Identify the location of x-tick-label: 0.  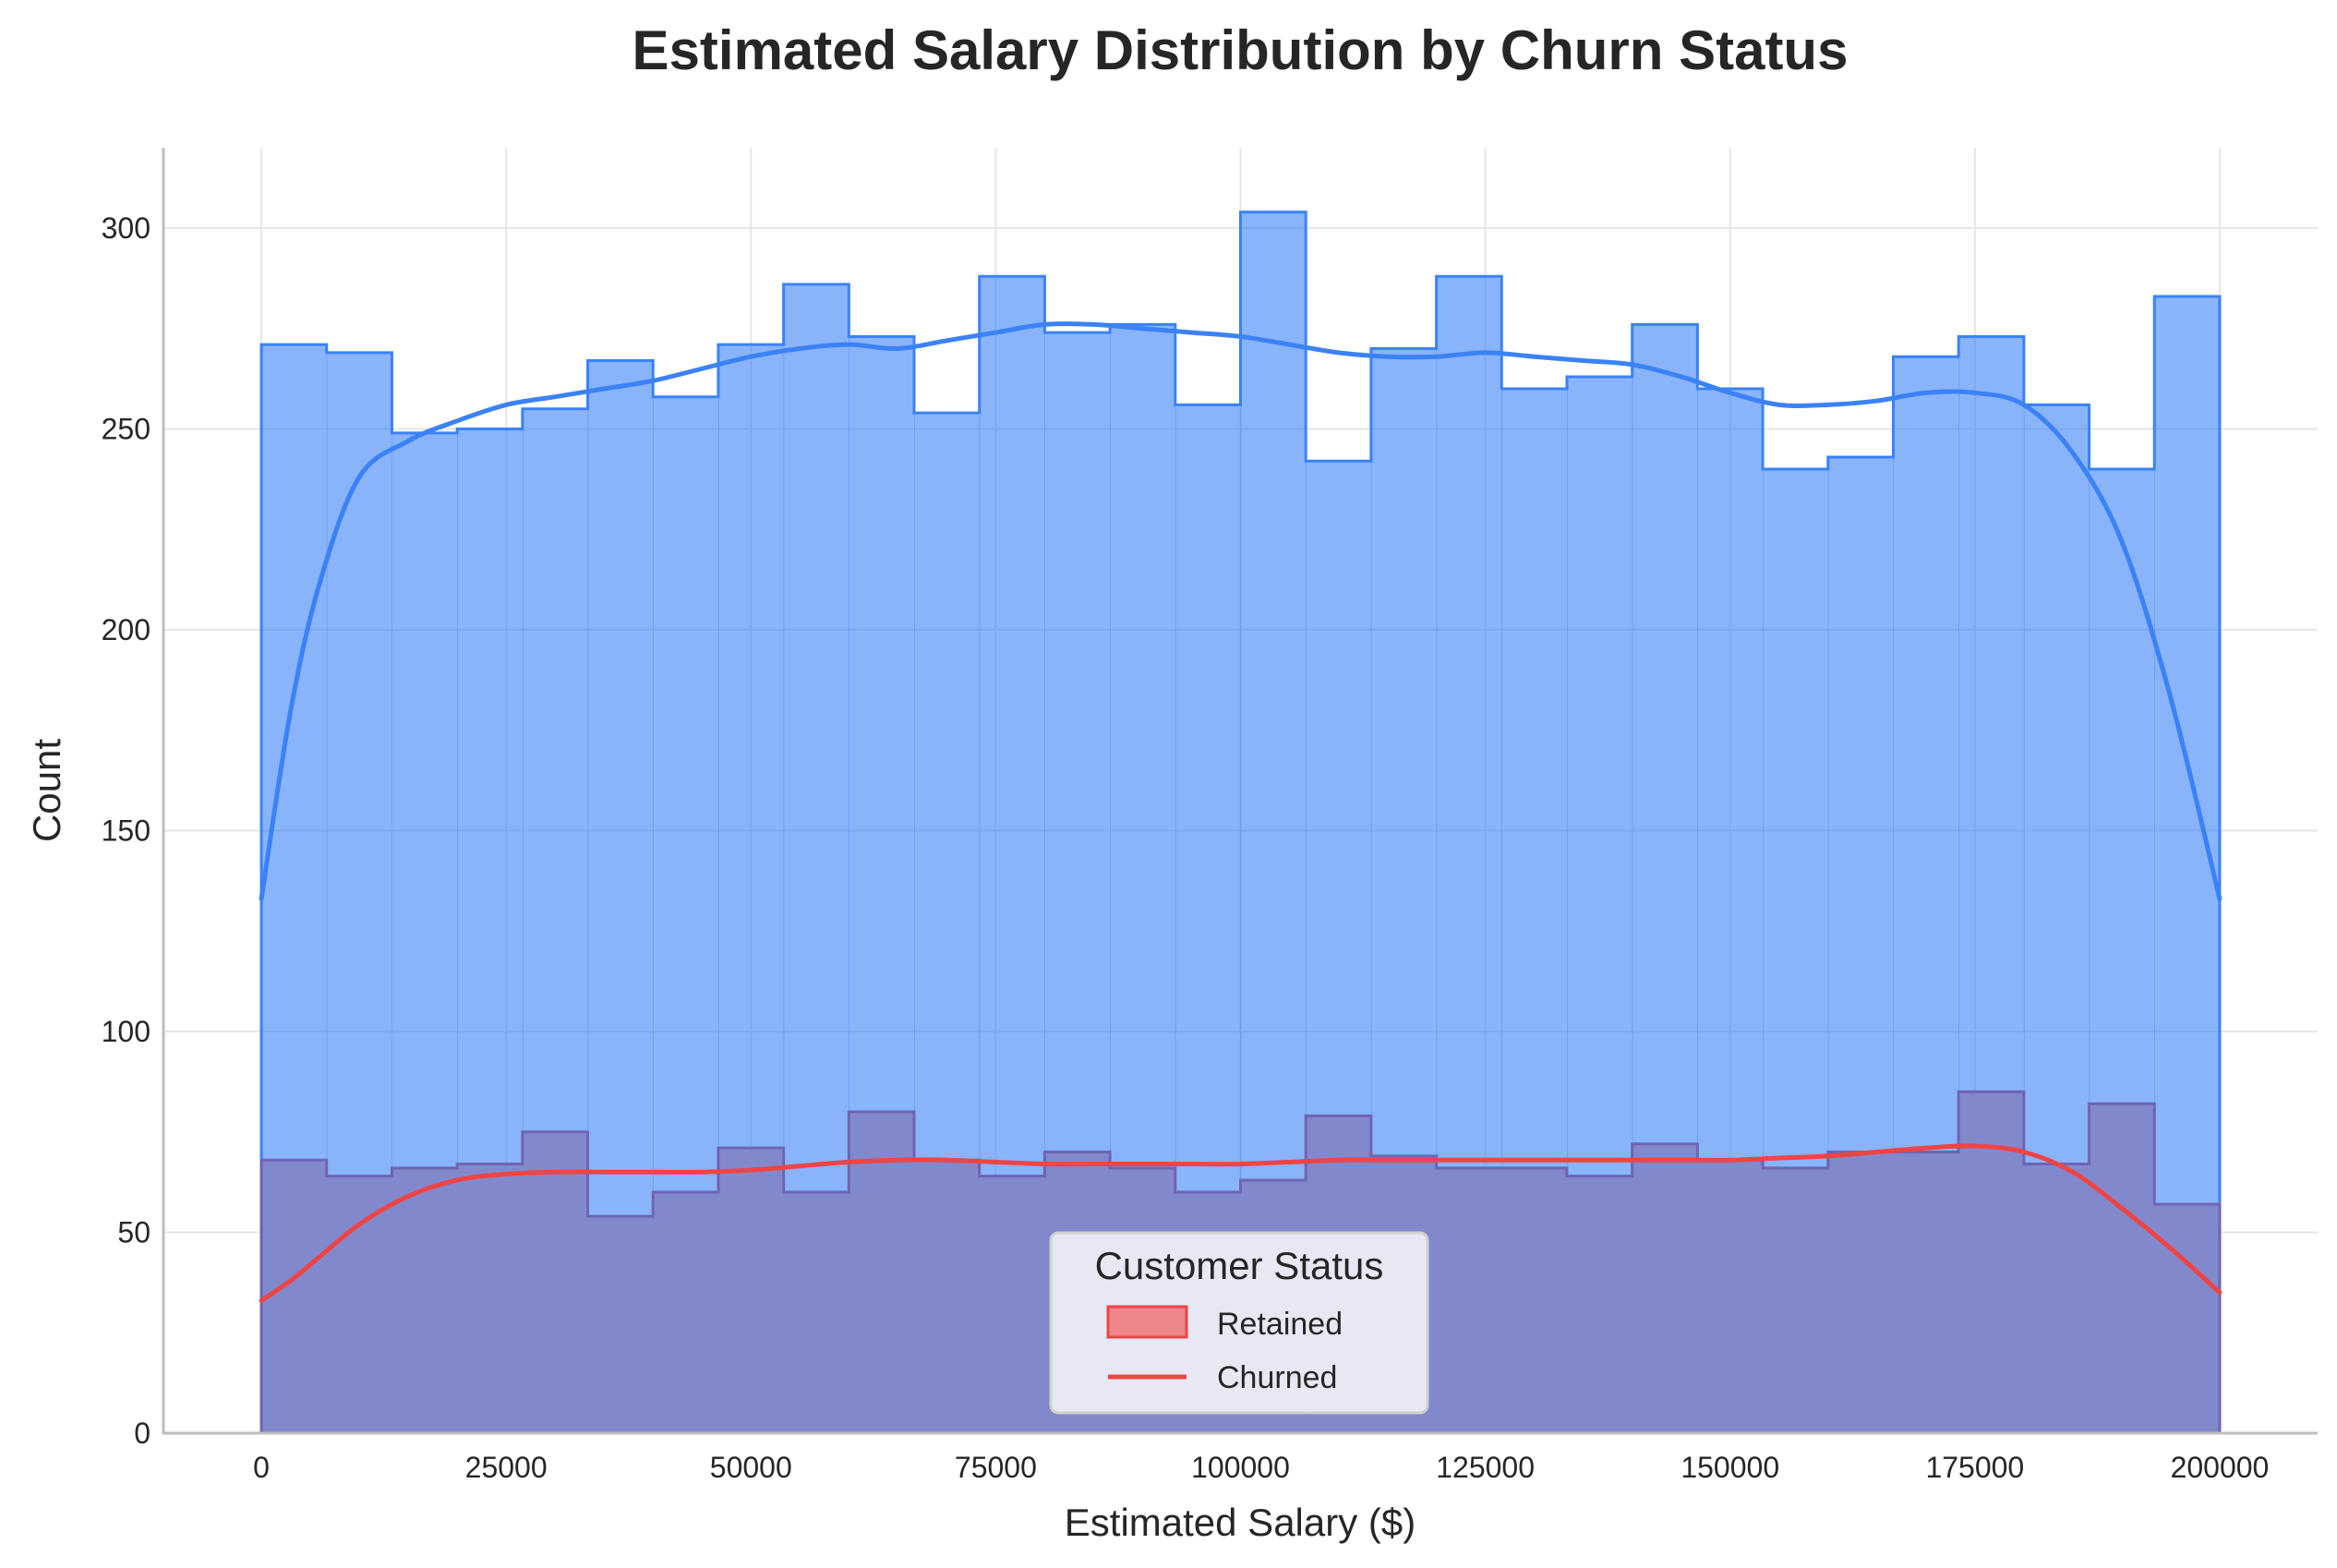
(262, 1468).